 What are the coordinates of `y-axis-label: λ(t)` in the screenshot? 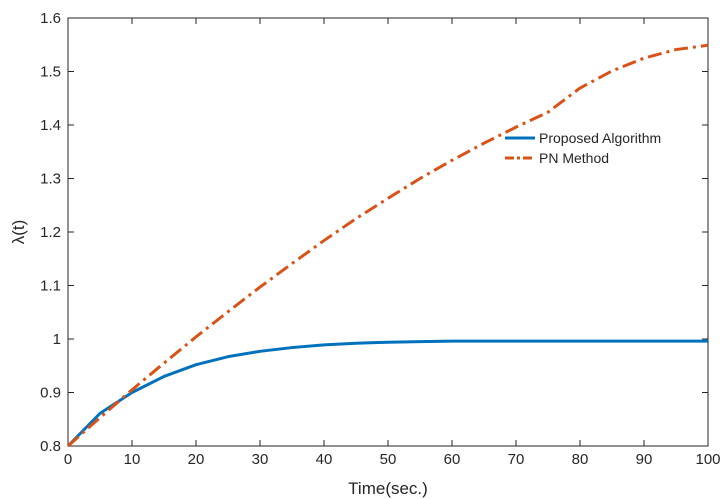 It's located at (18, 232).